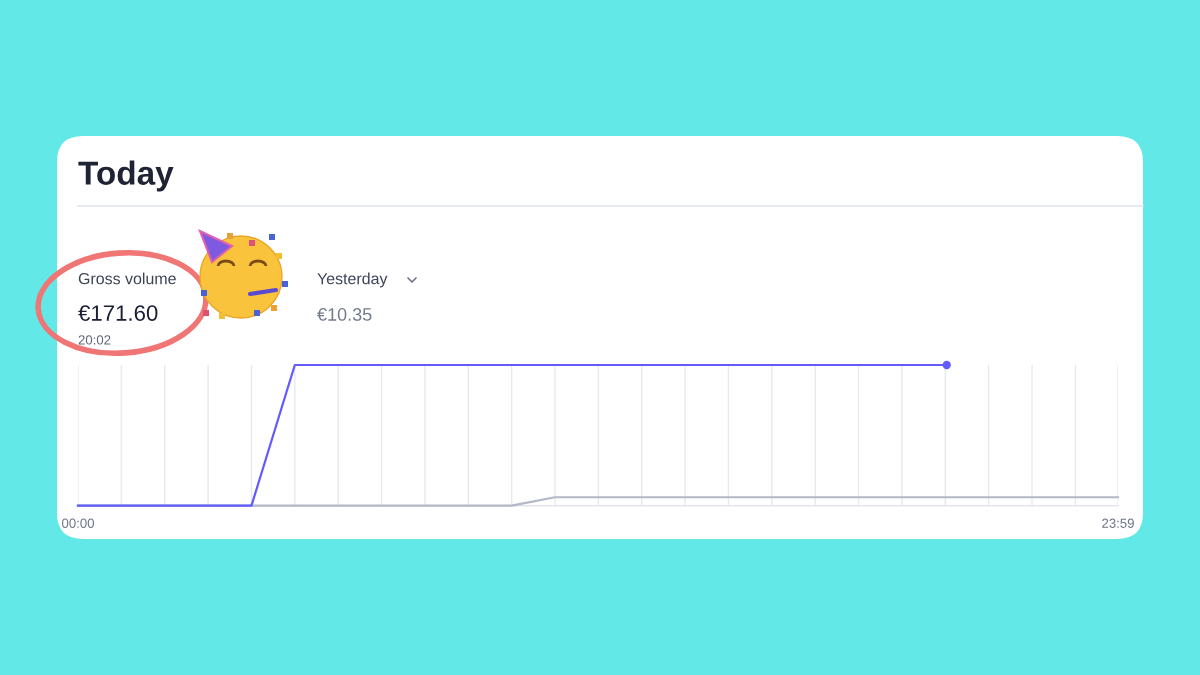  Describe the element at coordinates (118, 313) in the screenshot. I see `text: €171.60` at that location.